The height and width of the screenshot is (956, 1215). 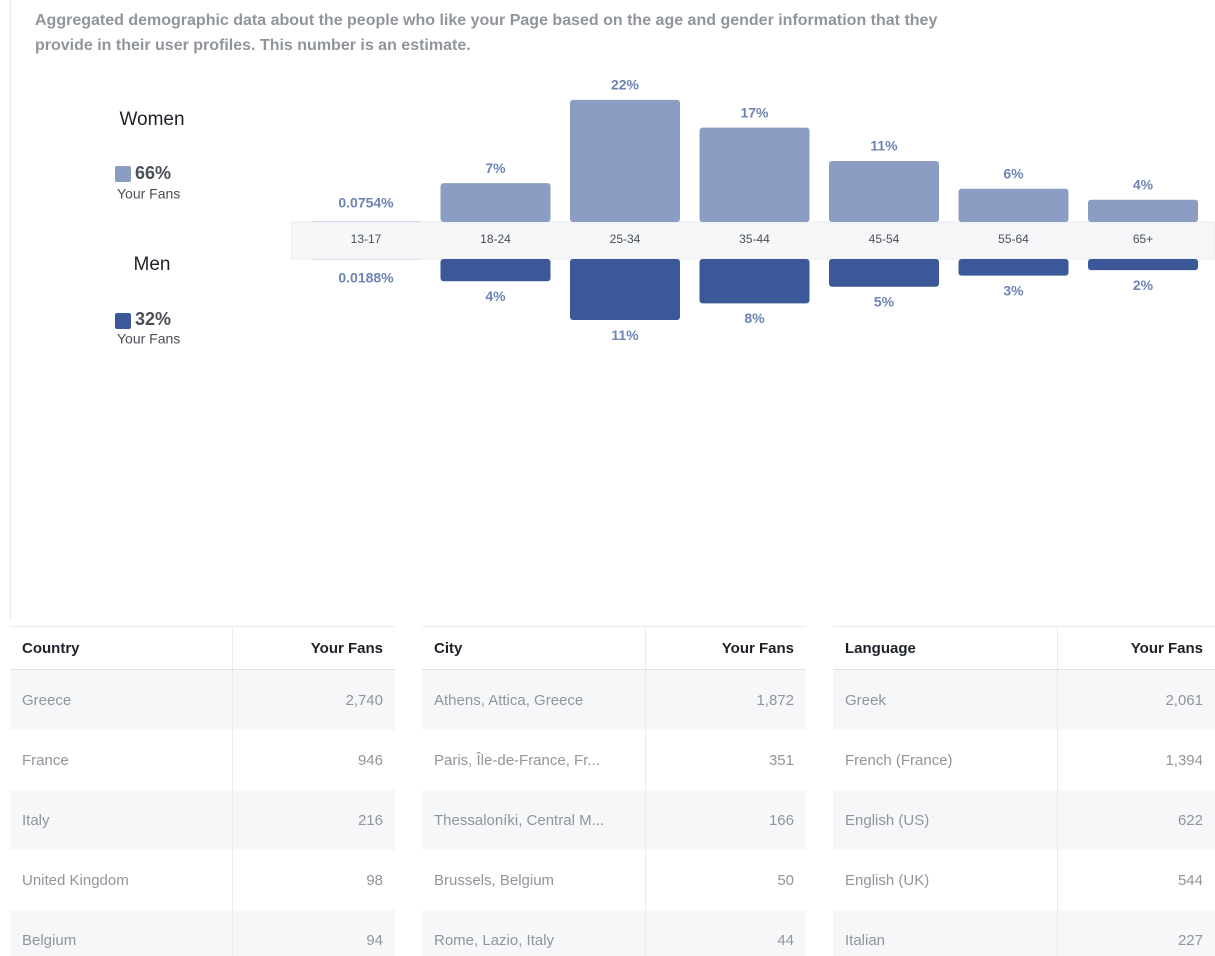 What do you see at coordinates (121, 880) in the screenshot?
I see `table-cell: United Kingdom` at bounding box center [121, 880].